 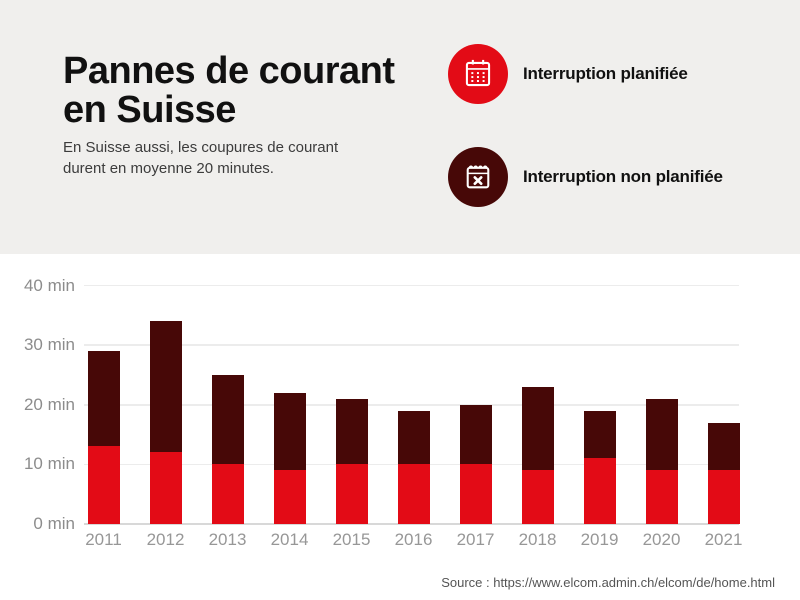 What do you see at coordinates (351, 431) in the screenshot?
I see `bar-unplanned-2015` at bounding box center [351, 431].